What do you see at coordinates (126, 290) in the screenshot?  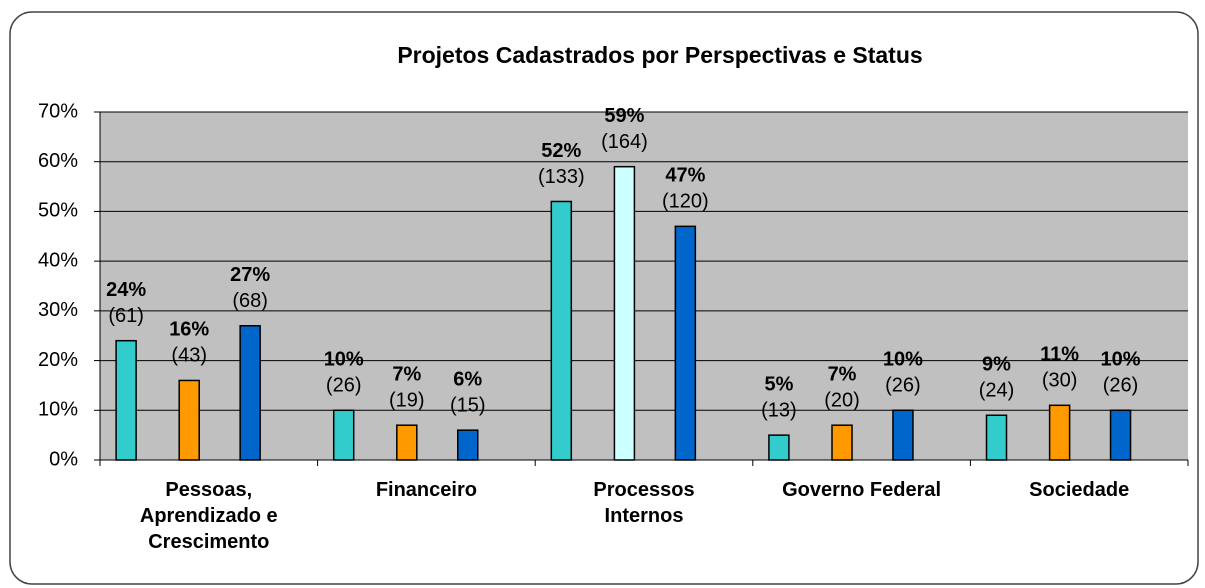 I see `value-label: 24%` at bounding box center [126, 290].